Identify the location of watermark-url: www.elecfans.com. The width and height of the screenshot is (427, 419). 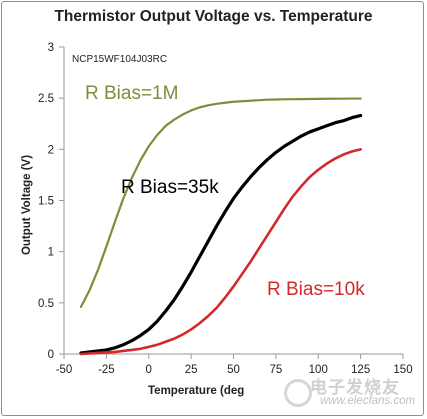
(368, 401).